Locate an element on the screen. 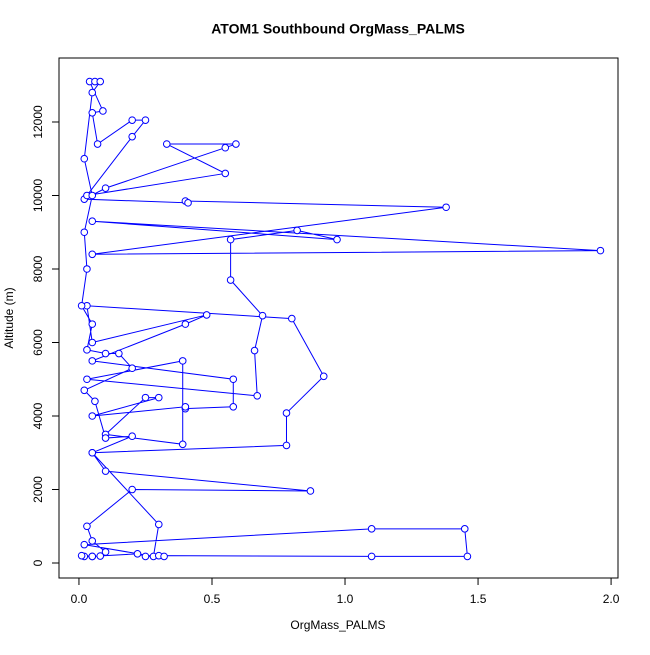 This screenshot has width=650, height=655. y-tick-label: 12000 is located at coordinates (38, 122).